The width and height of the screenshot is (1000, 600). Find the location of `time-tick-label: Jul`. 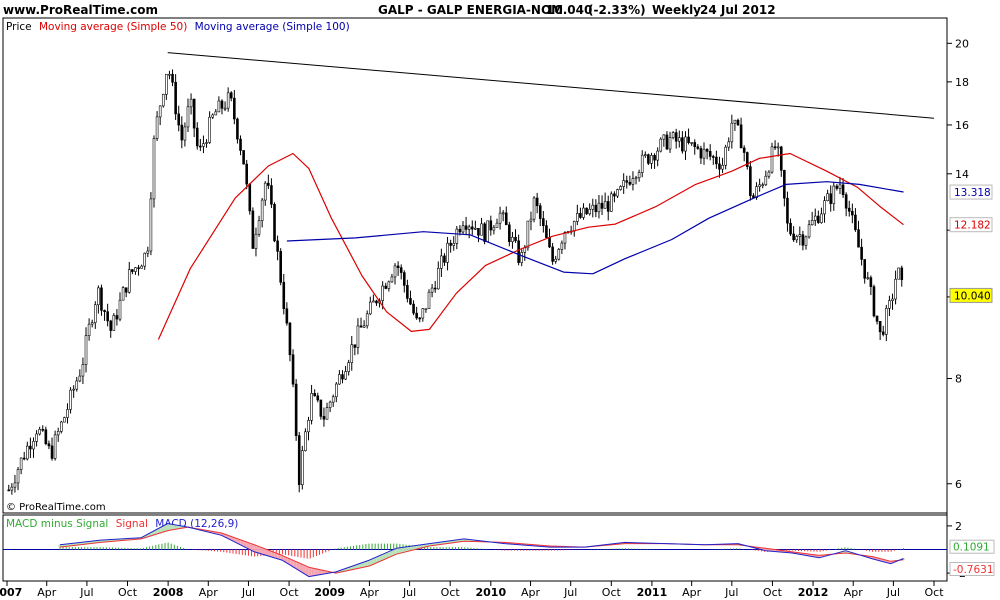

time-tick-label: Jul is located at coordinates (248, 592).